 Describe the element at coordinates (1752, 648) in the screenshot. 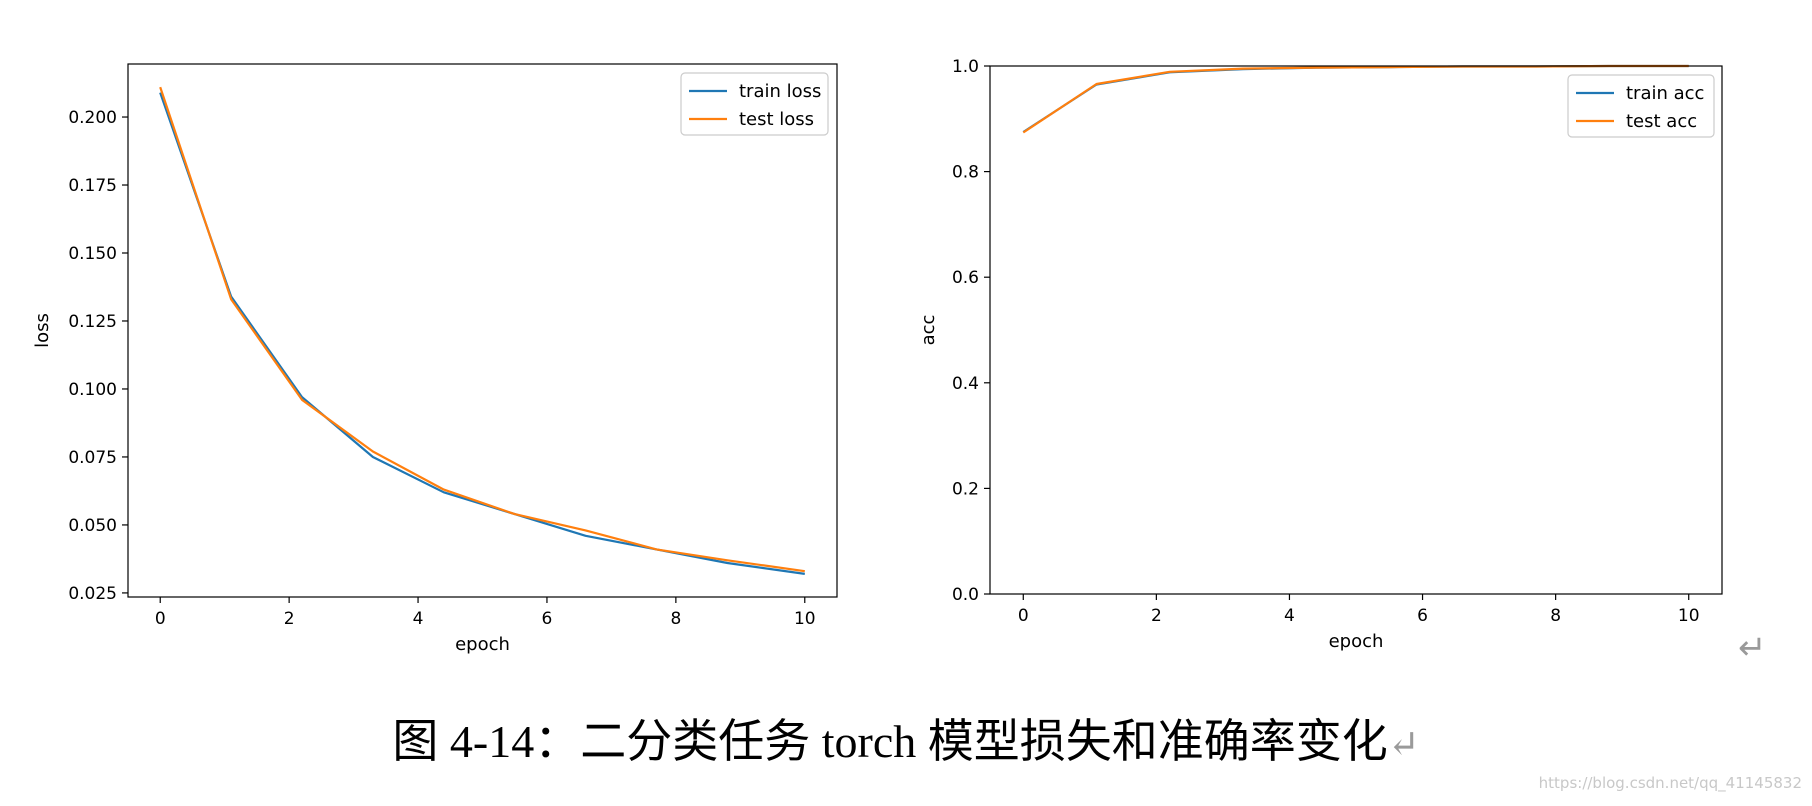

I see `paragraph-mark: ↵` at that location.